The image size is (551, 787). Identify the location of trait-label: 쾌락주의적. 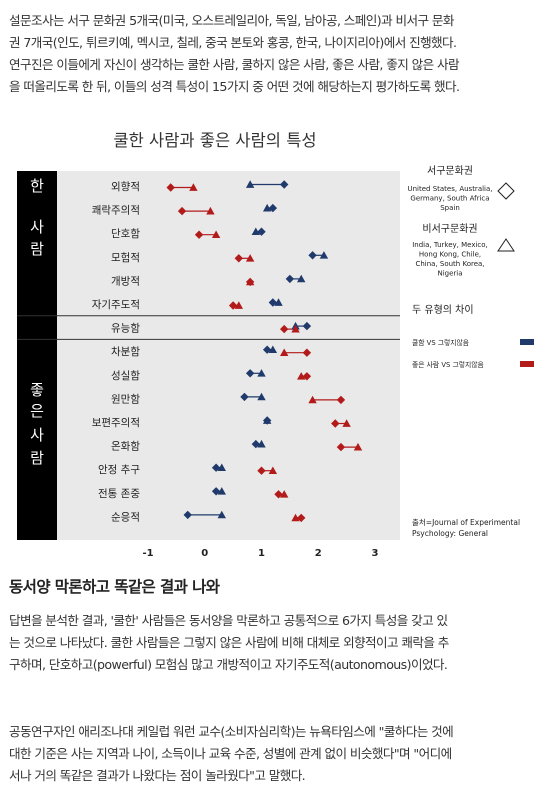
(116, 211).